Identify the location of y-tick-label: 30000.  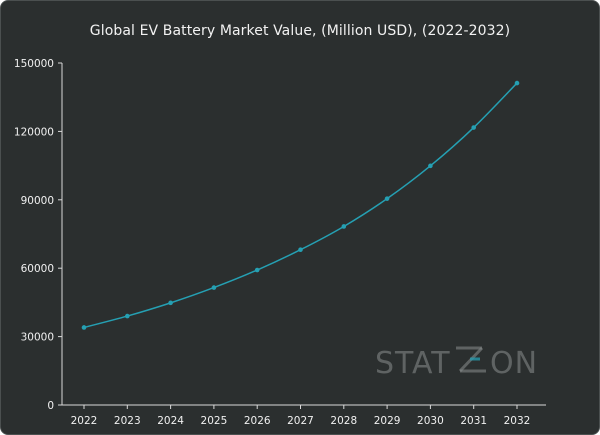
(37, 338).